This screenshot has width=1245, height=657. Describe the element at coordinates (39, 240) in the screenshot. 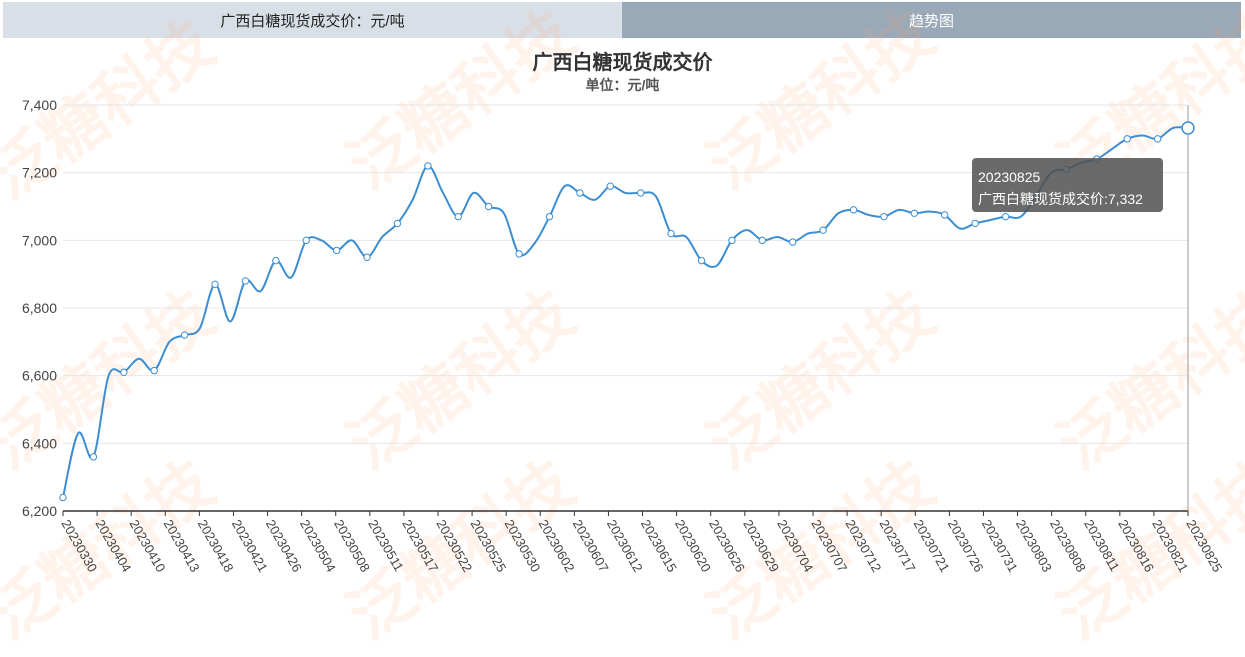

I see `y-tick-label: 7,000` at that location.